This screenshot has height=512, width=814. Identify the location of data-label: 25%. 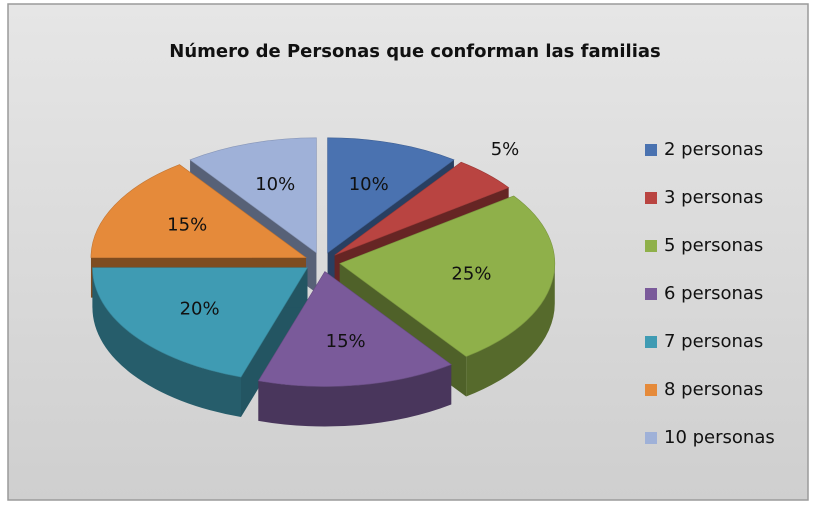
(471, 274).